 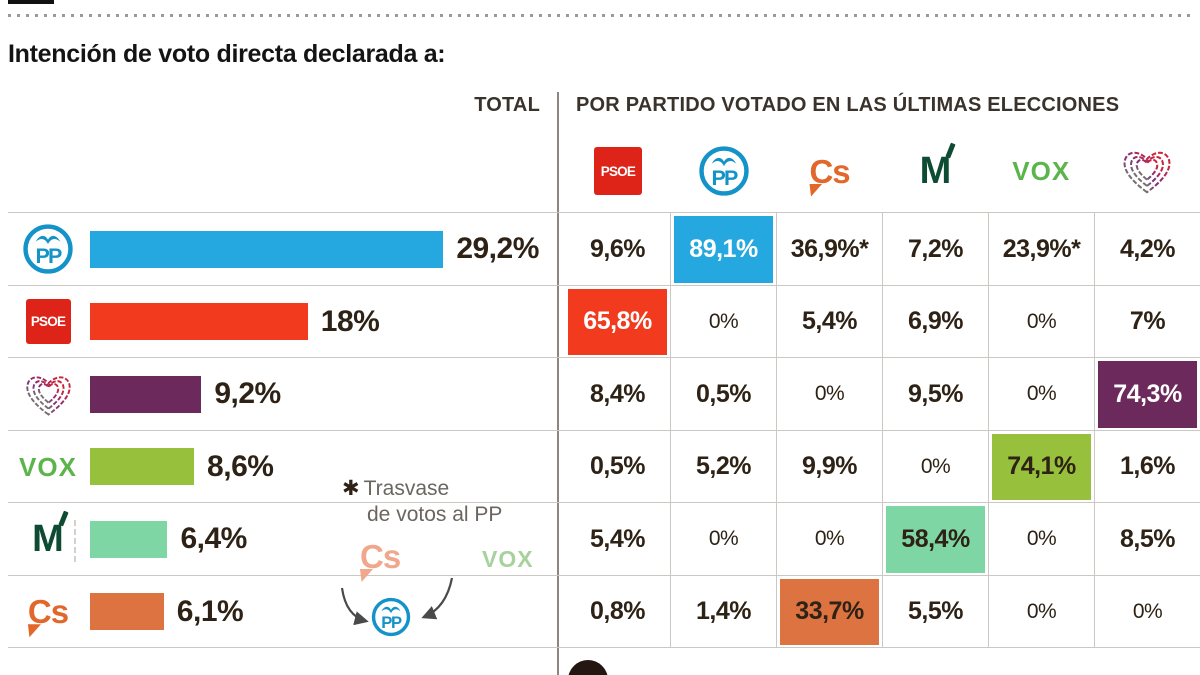 I want to click on cell-value: 9,5%, so click(x=935, y=393).